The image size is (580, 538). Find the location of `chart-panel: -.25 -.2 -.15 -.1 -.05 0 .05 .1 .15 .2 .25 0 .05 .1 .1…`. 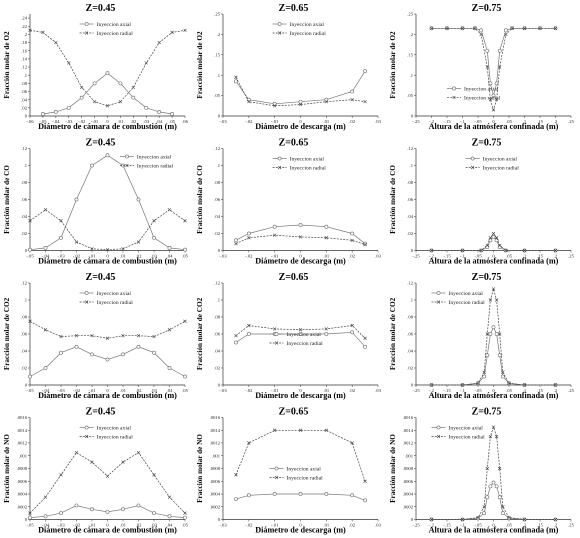

chart-panel: -.25 -.2 -.15 -.1 -.05 0 .05 .1 .15 .2 .25 0 .05 .1 .1… is located at coordinates (482, 67).